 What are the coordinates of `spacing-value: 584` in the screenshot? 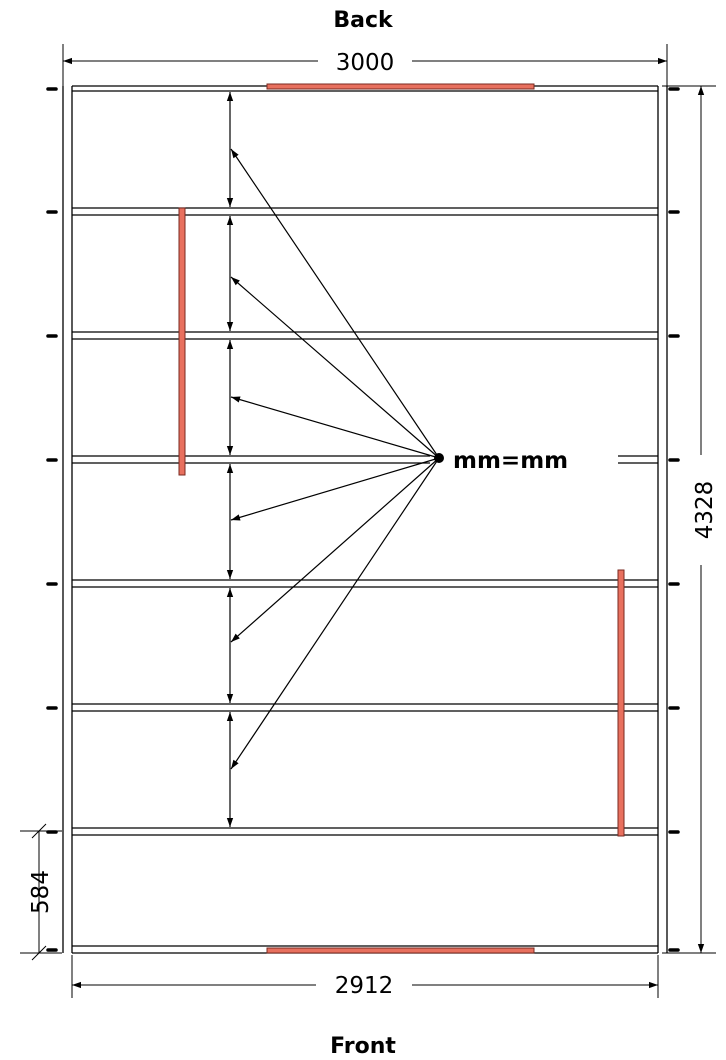 It's located at (41, 892).